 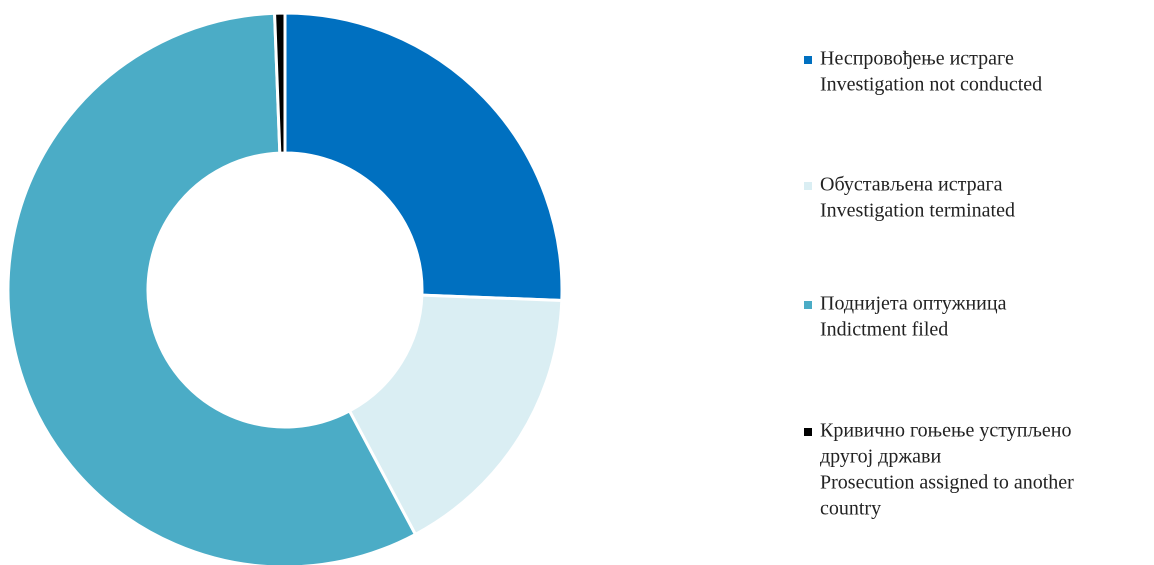 What do you see at coordinates (917, 59) in the screenshot?
I see `legend-label: Неспровођење истраге` at bounding box center [917, 59].